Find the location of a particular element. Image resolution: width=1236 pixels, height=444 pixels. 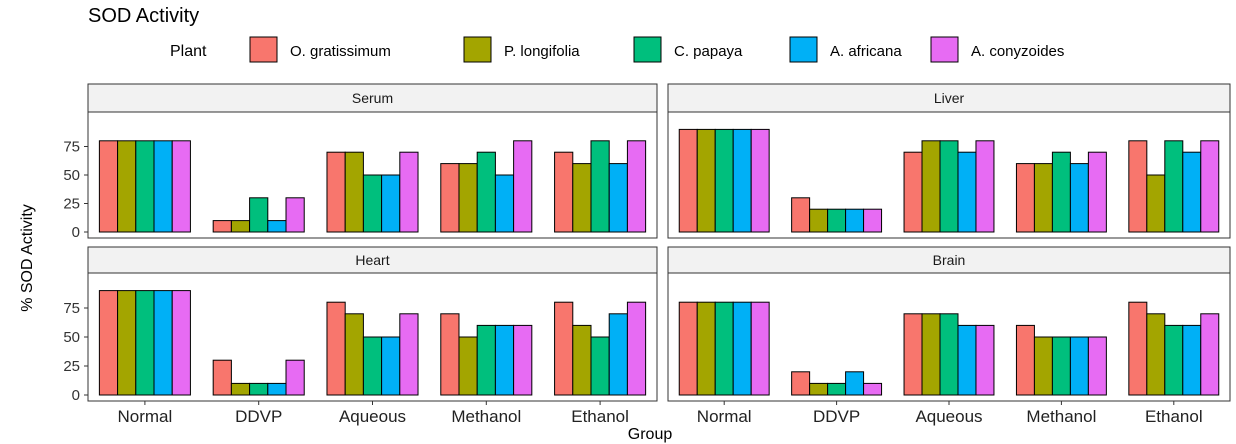

y-axis-title: % SOD Activity is located at coordinates (27, 258).